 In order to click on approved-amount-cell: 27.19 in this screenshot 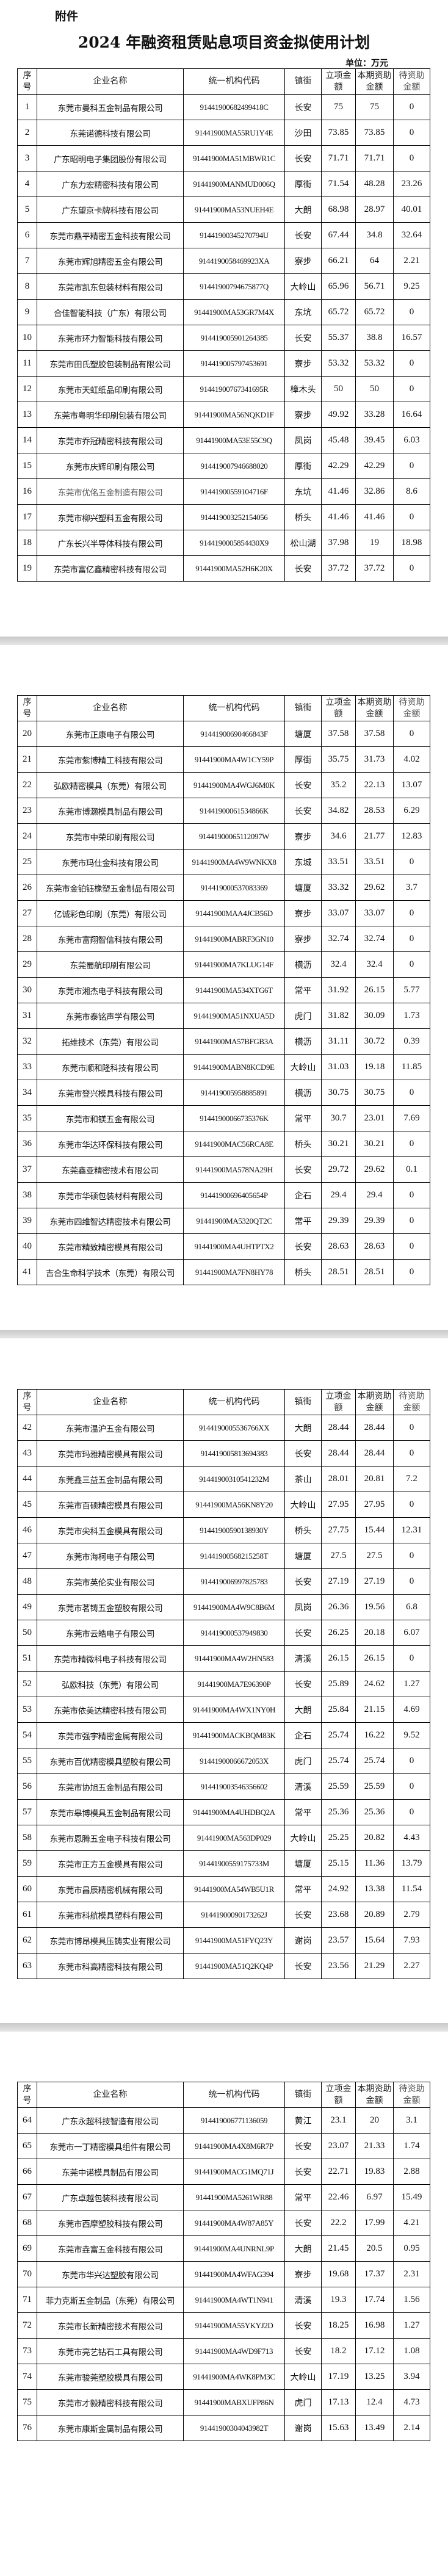, I will do `click(338, 1581)`.